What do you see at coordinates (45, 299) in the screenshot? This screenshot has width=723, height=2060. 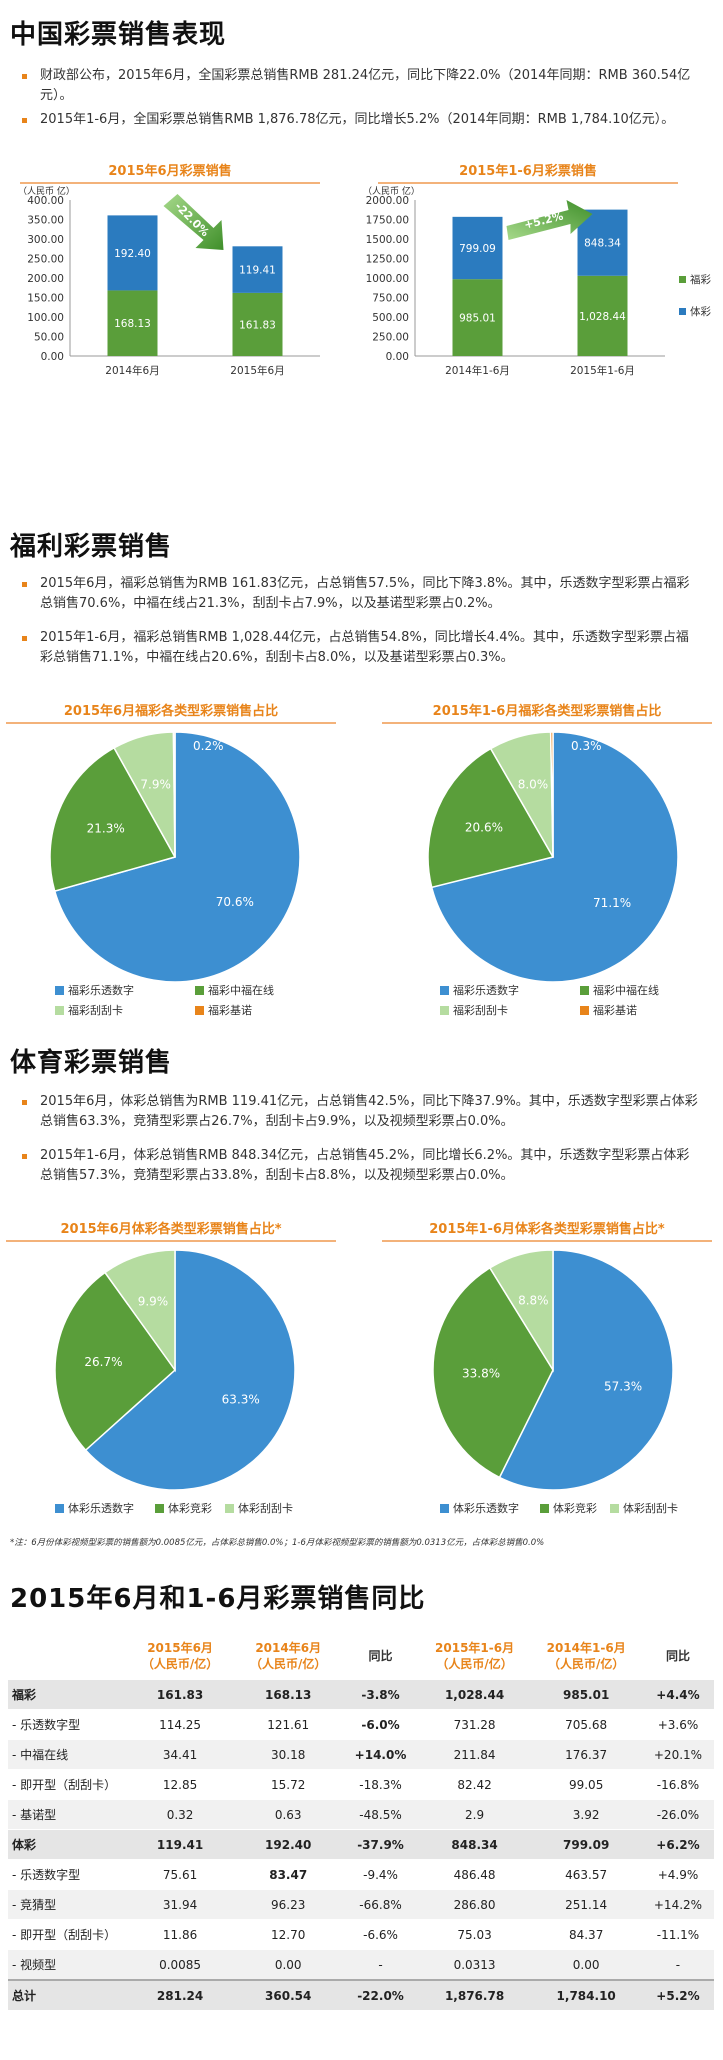 I see `y-tick-label: 150.00` at bounding box center [45, 299].